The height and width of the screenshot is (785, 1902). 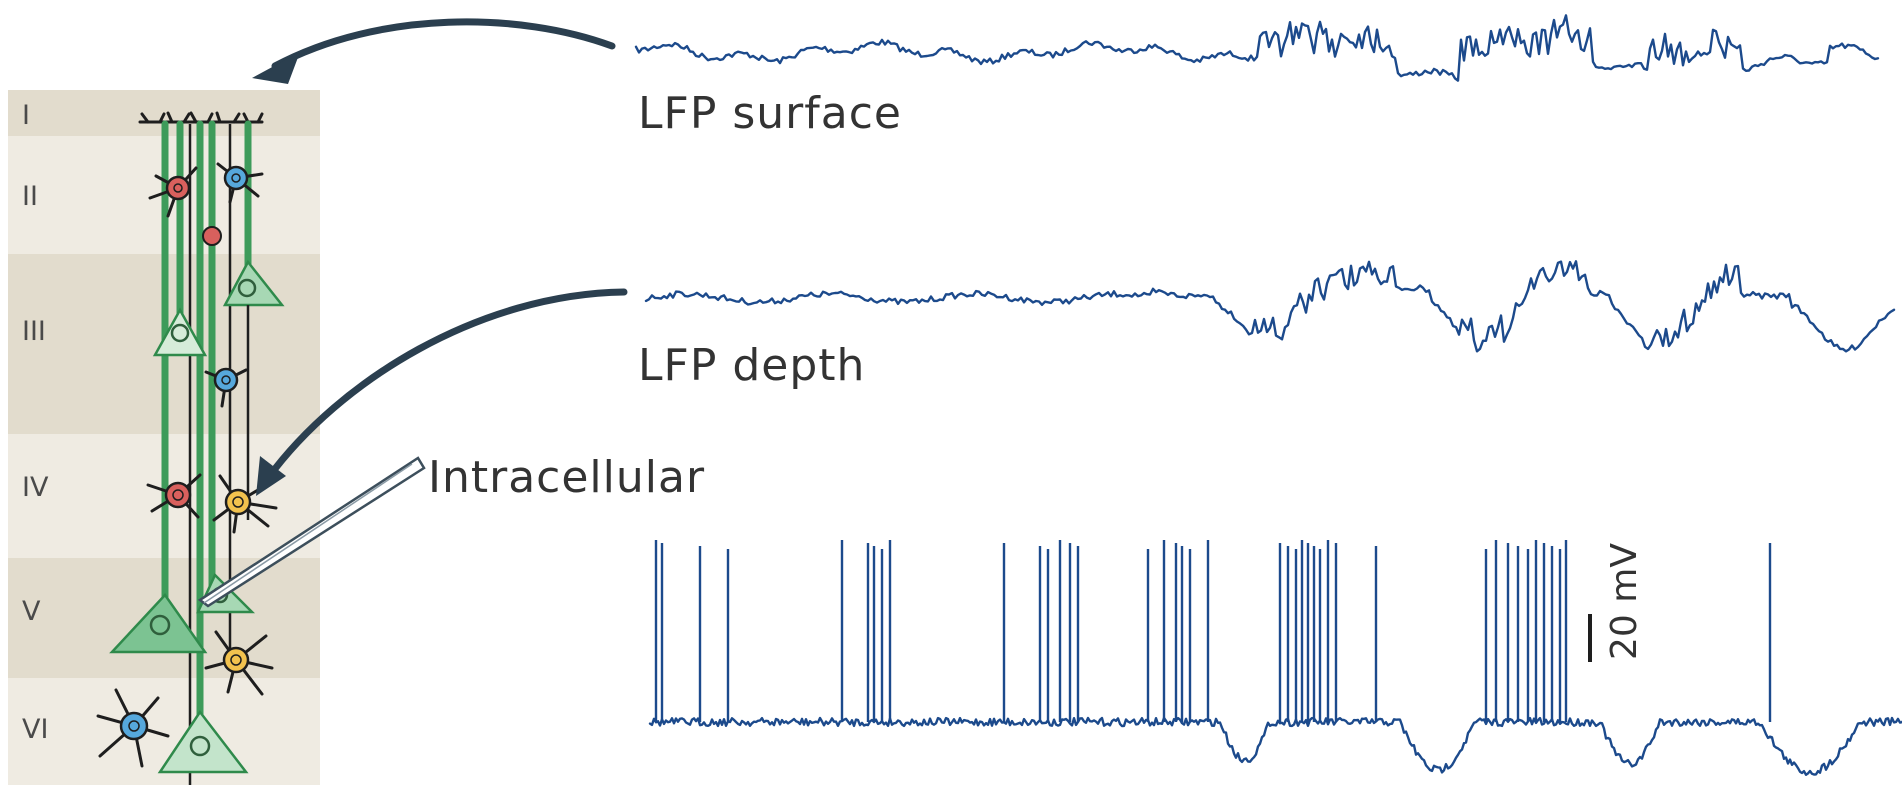 I want to click on intracellular-trace, so click(x=1275, y=746).